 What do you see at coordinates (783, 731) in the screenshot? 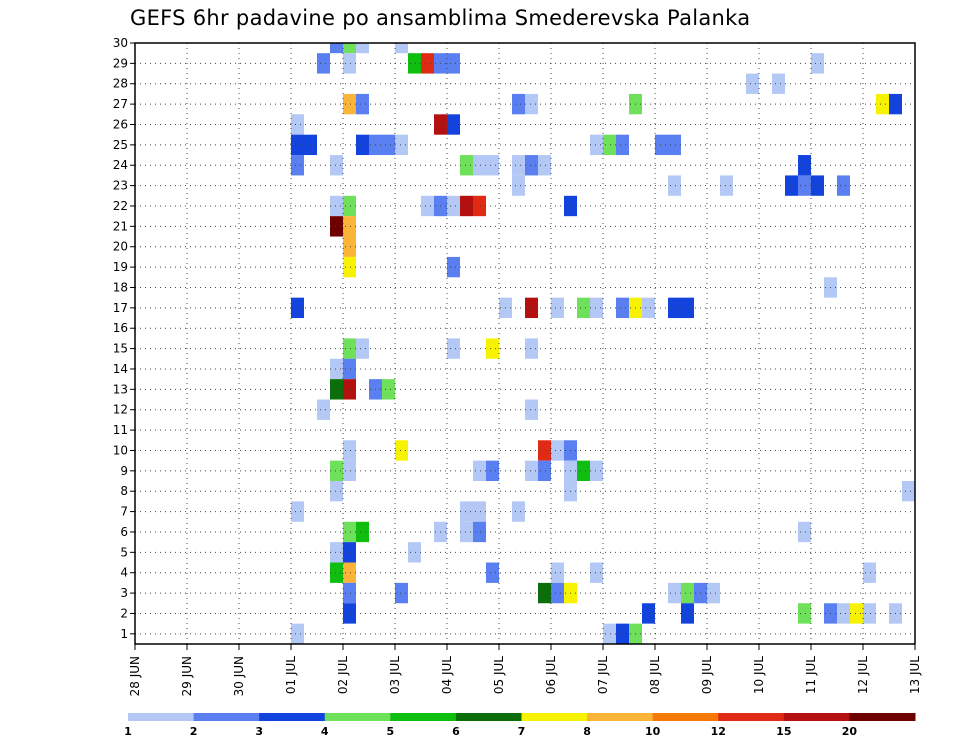
I see `legend-label: 15` at bounding box center [783, 731].